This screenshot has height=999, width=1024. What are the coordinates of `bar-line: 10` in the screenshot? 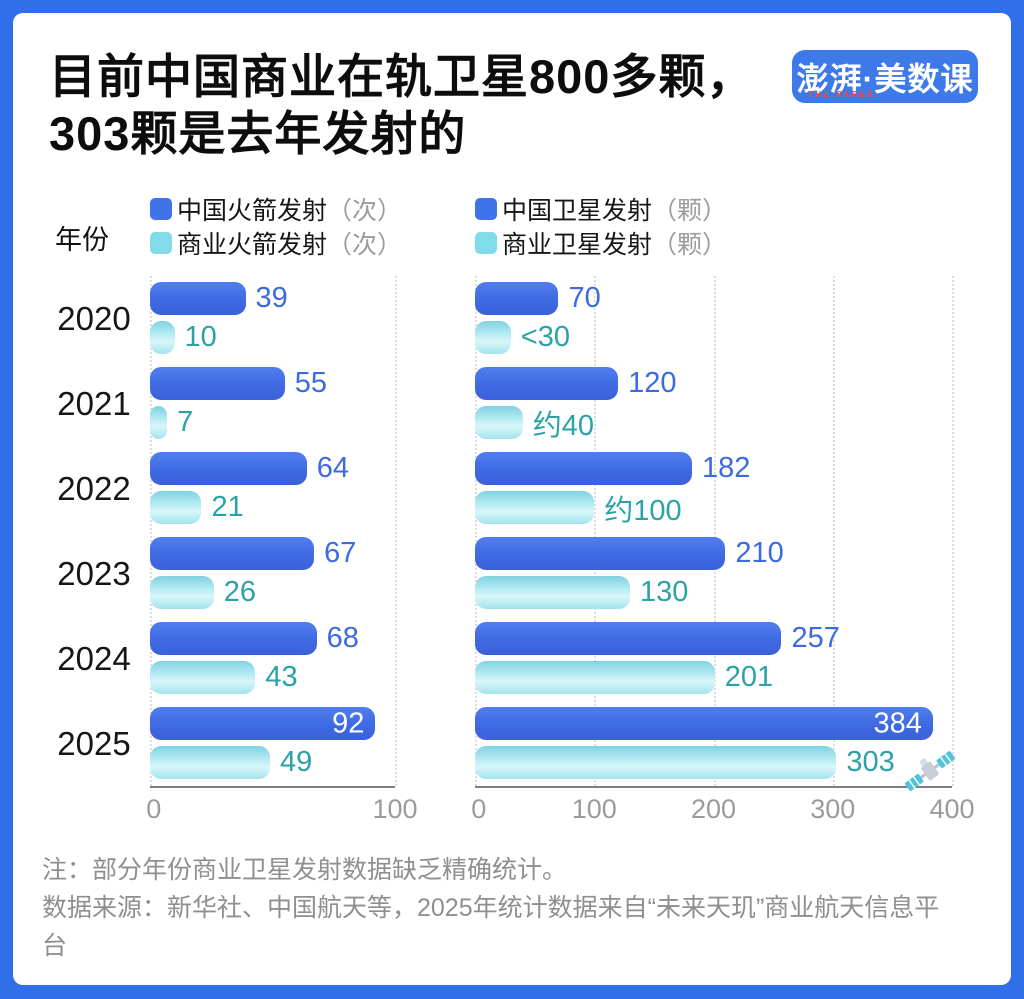 It's located at (272, 337).